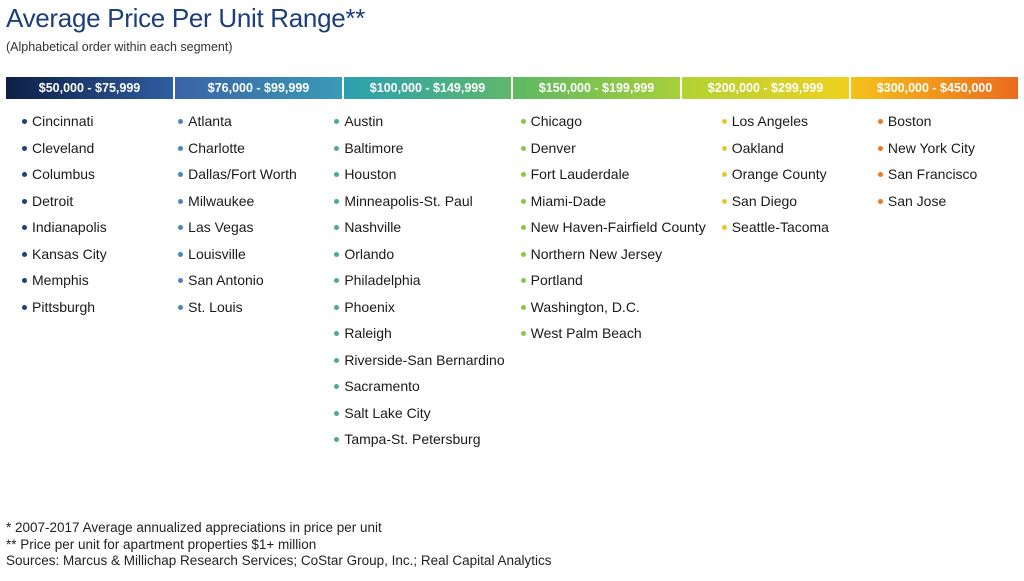 Image resolution: width=1024 pixels, height=581 pixels. What do you see at coordinates (210, 121) in the screenshot?
I see `city-name: Atlanta` at bounding box center [210, 121].